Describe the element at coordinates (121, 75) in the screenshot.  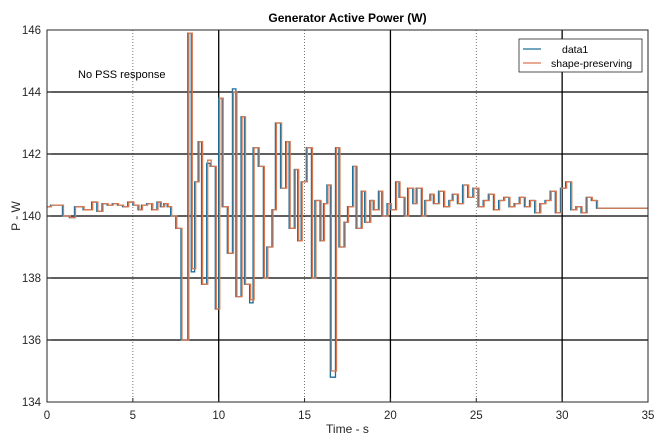
I see `annotation-text: No PSS response` at that location.